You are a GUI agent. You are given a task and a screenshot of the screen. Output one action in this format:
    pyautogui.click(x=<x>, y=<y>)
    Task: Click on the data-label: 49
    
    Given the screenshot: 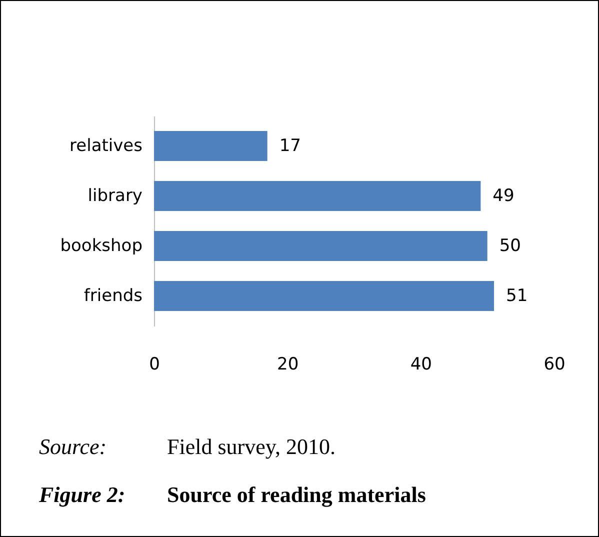 What is the action you would take?
    pyautogui.click(x=503, y=196)
    